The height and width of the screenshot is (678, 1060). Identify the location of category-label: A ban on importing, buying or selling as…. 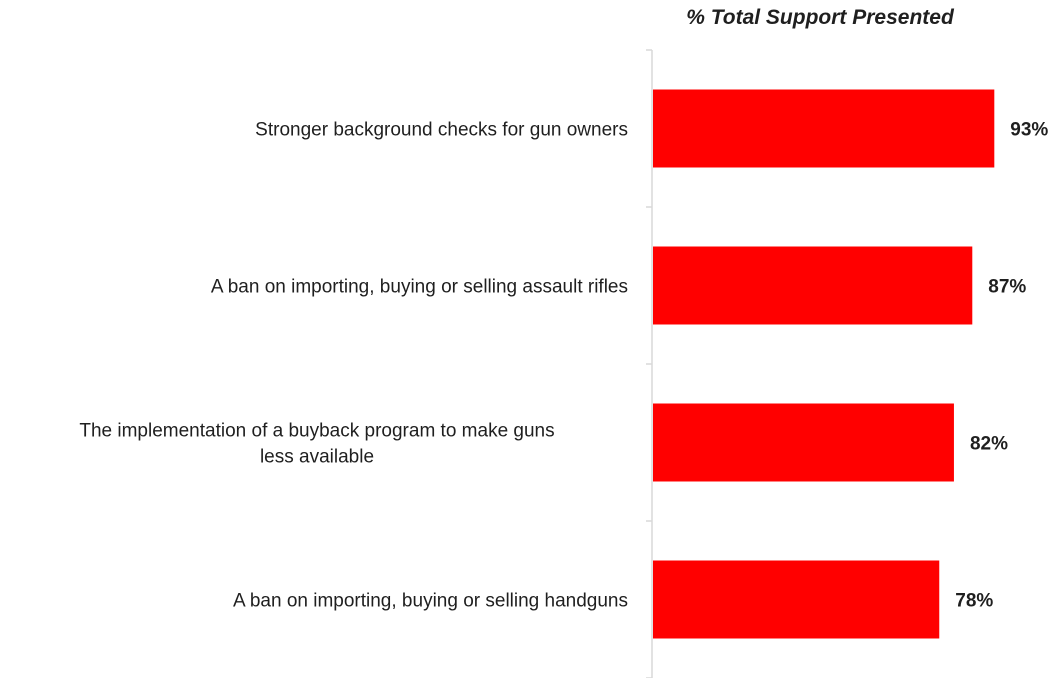
(419, 287).